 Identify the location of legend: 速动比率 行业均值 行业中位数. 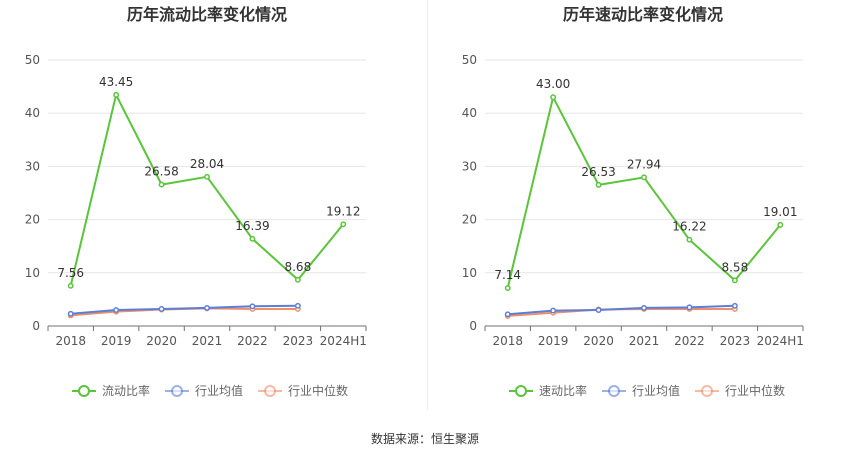
(647, 390).